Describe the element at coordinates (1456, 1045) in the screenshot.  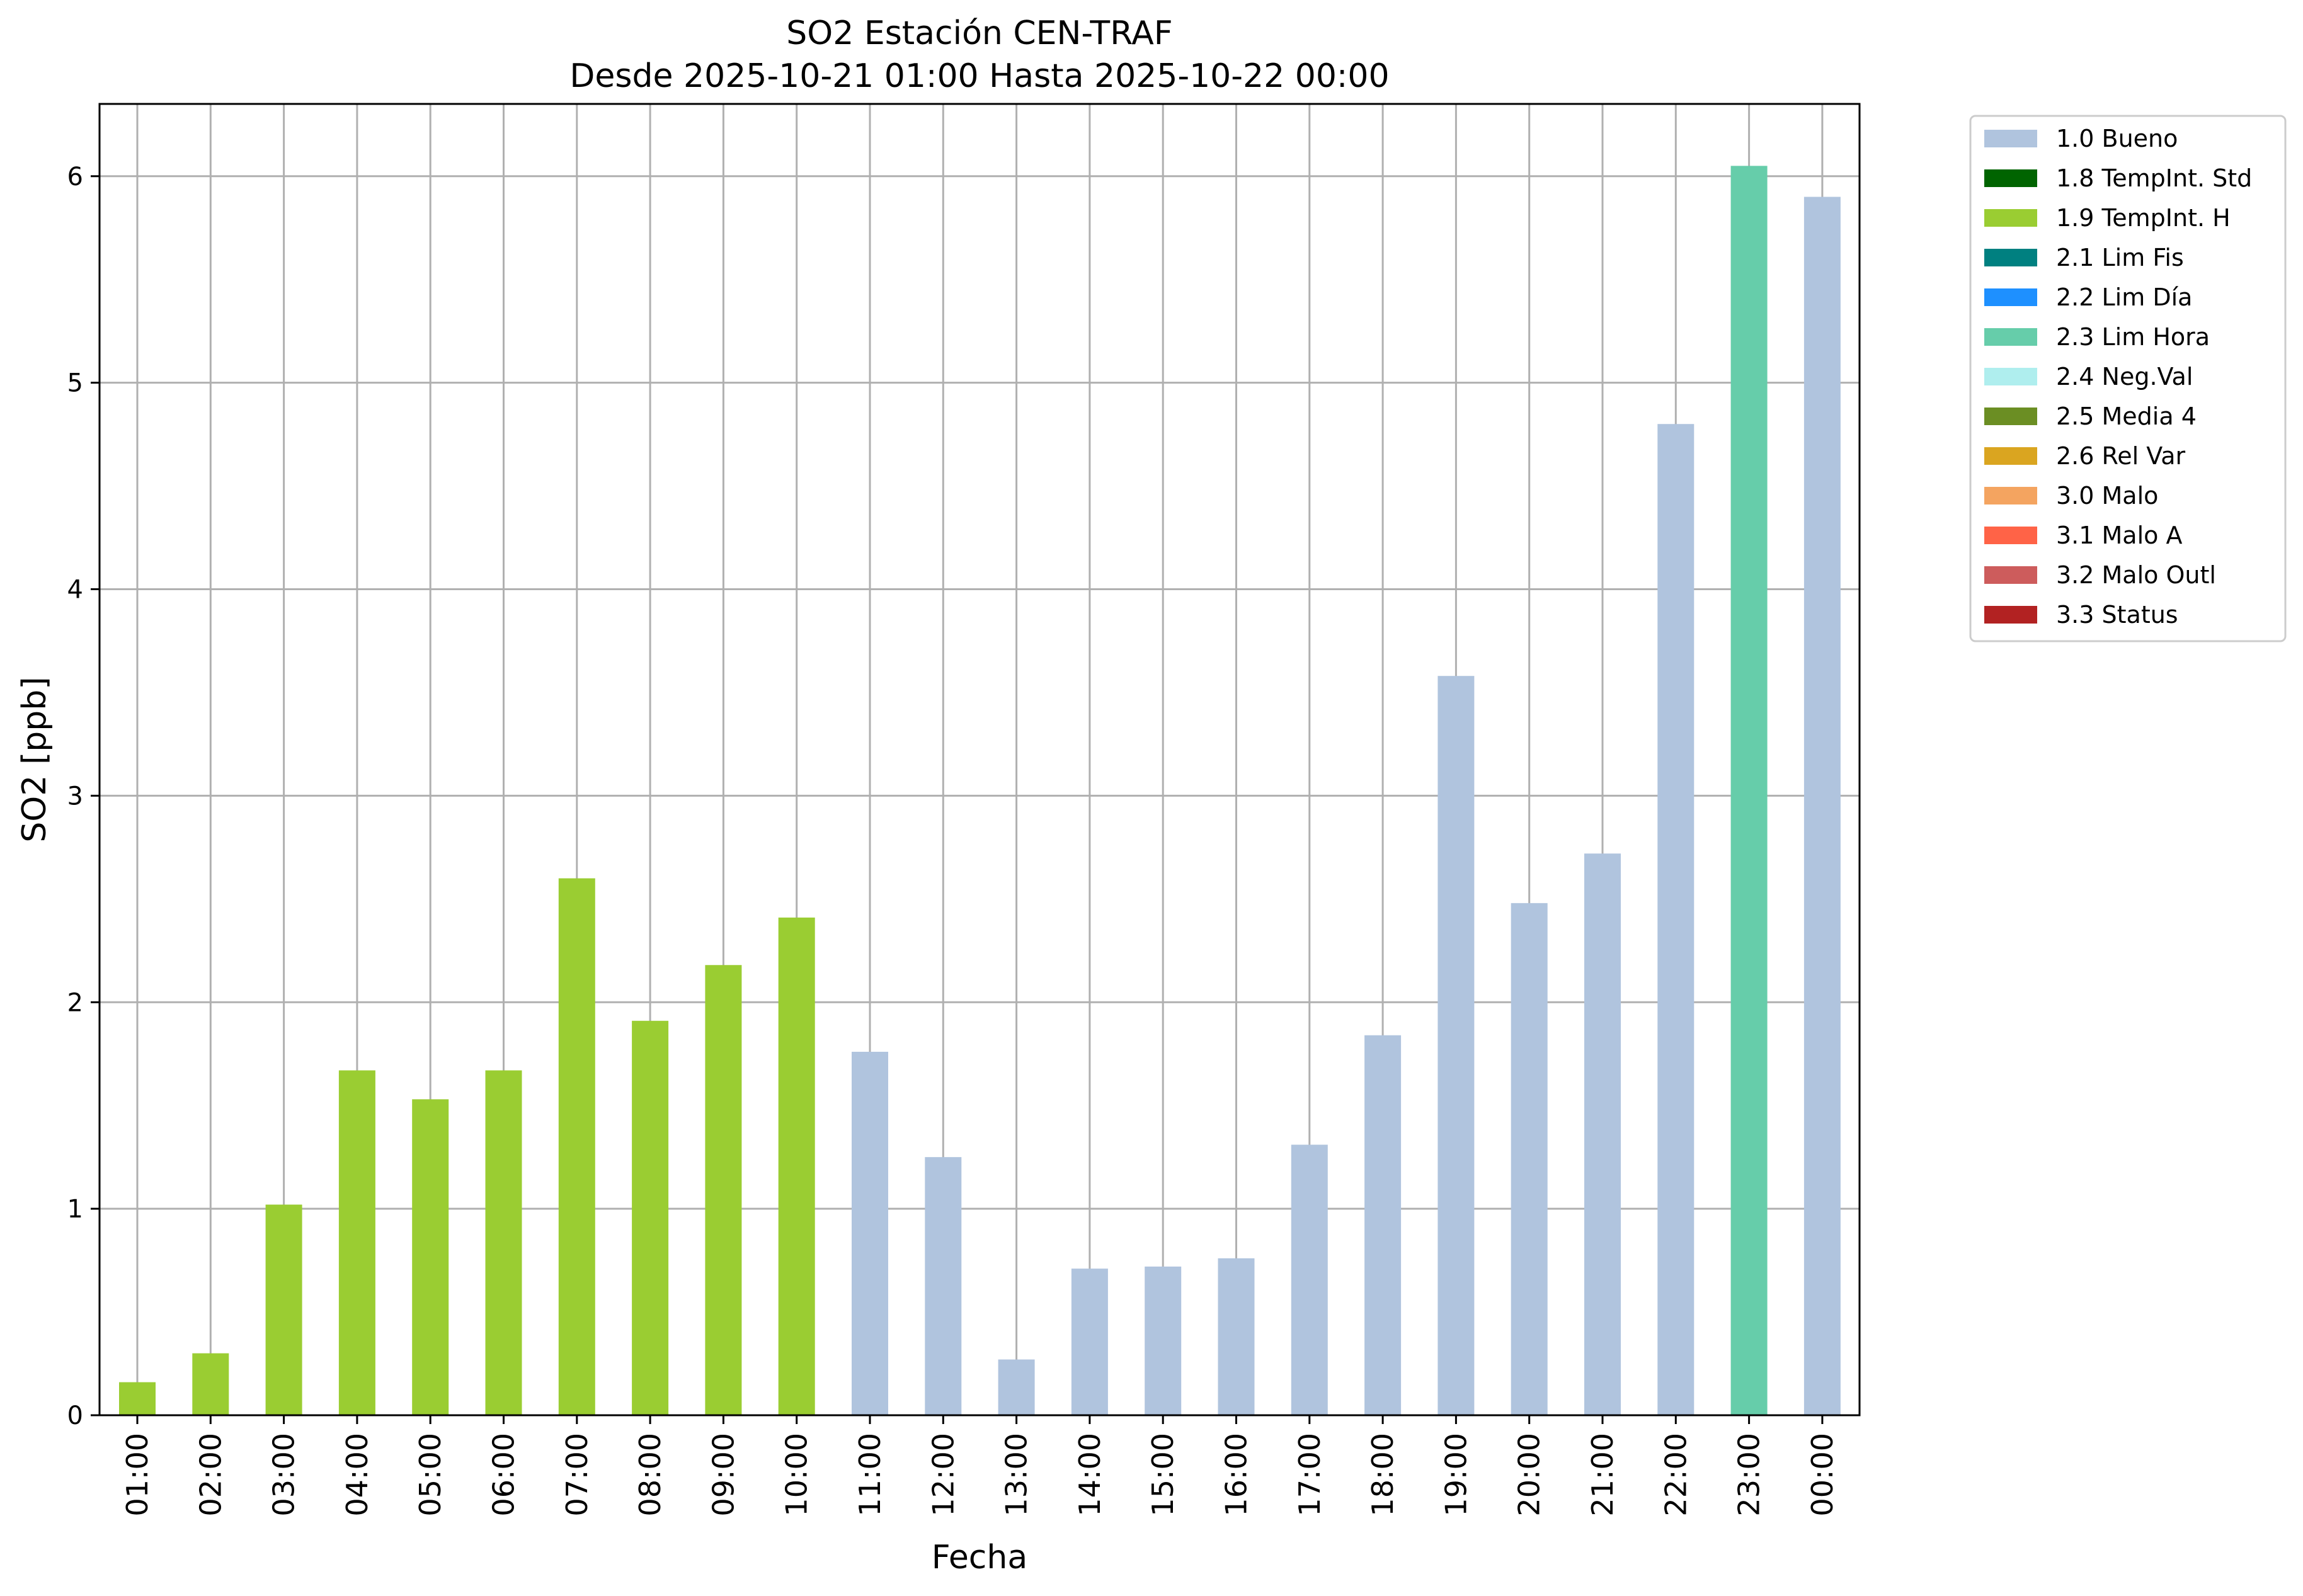
I see `bar-1900` at that location.